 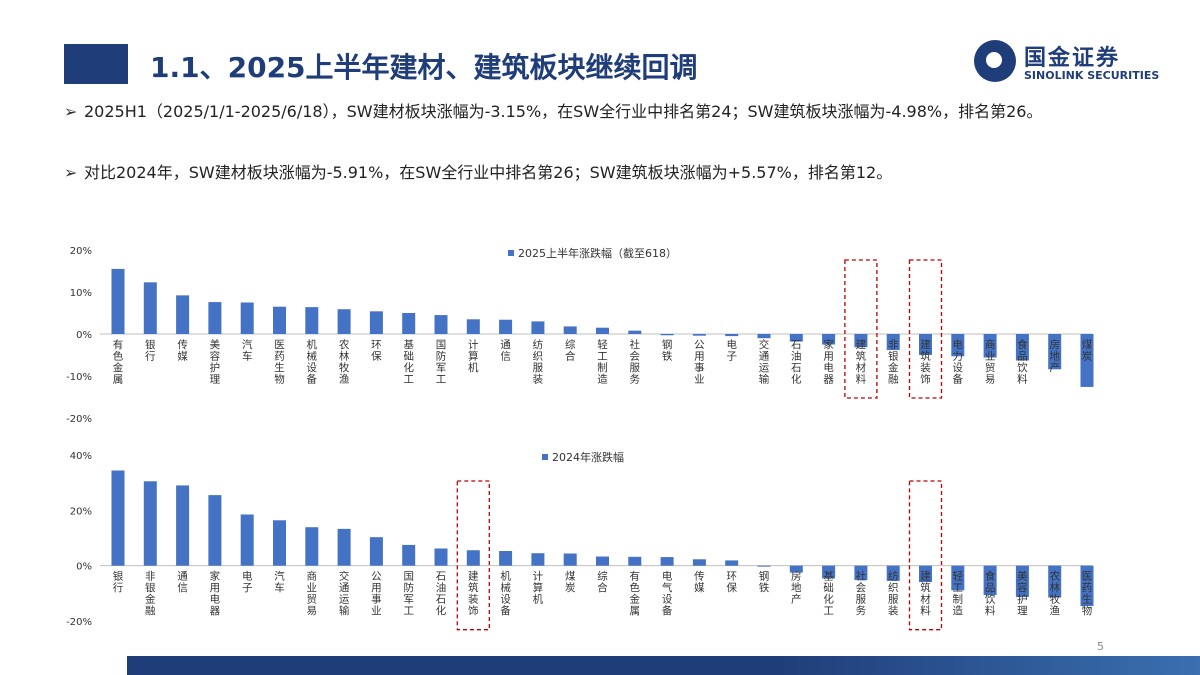 What do you see at coordinates (1087, 594) in the screenshot?
I see `category-label: 医药生物` at bounding box center [1087, 594].